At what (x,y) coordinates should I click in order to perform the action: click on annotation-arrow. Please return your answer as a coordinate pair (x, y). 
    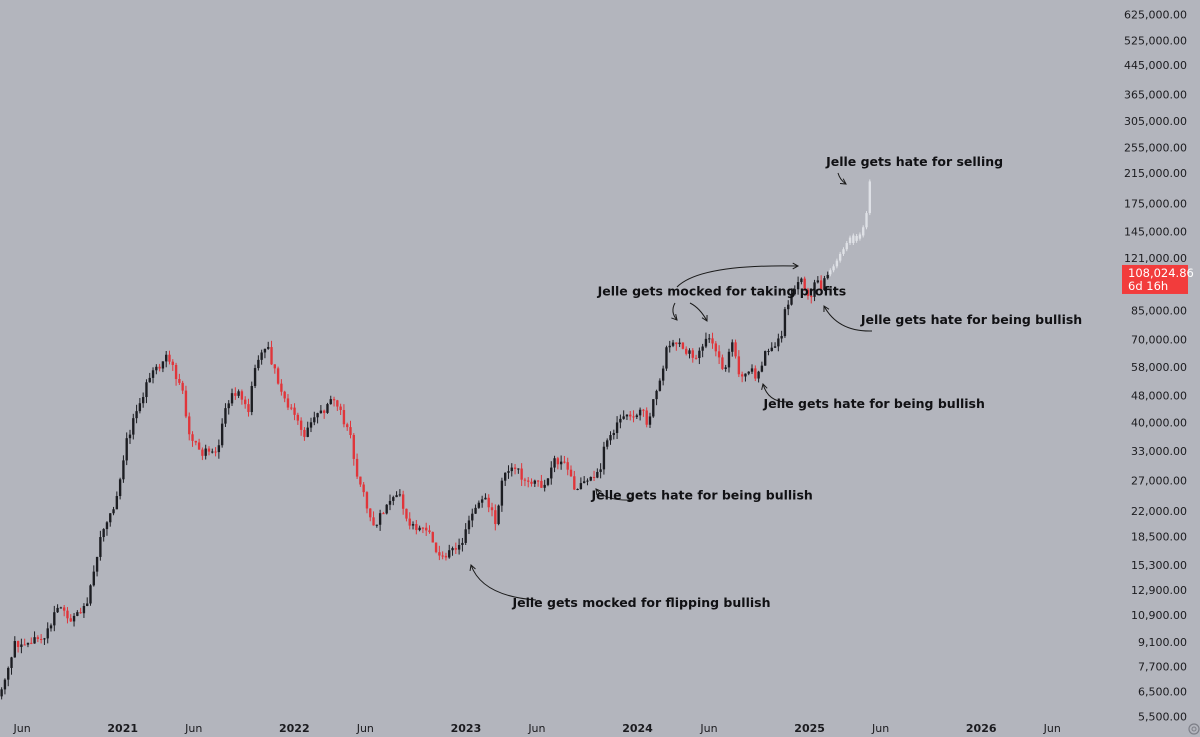
    Looking at the image, I should click on (842, 178).